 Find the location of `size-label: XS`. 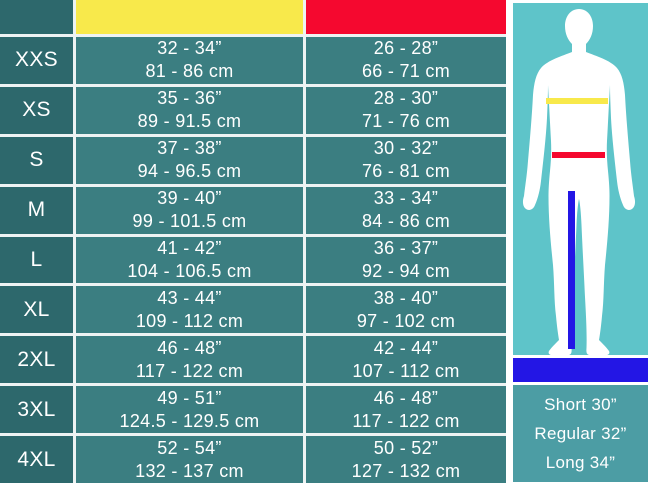

size-label: XS is located at coordinates (36, 110).